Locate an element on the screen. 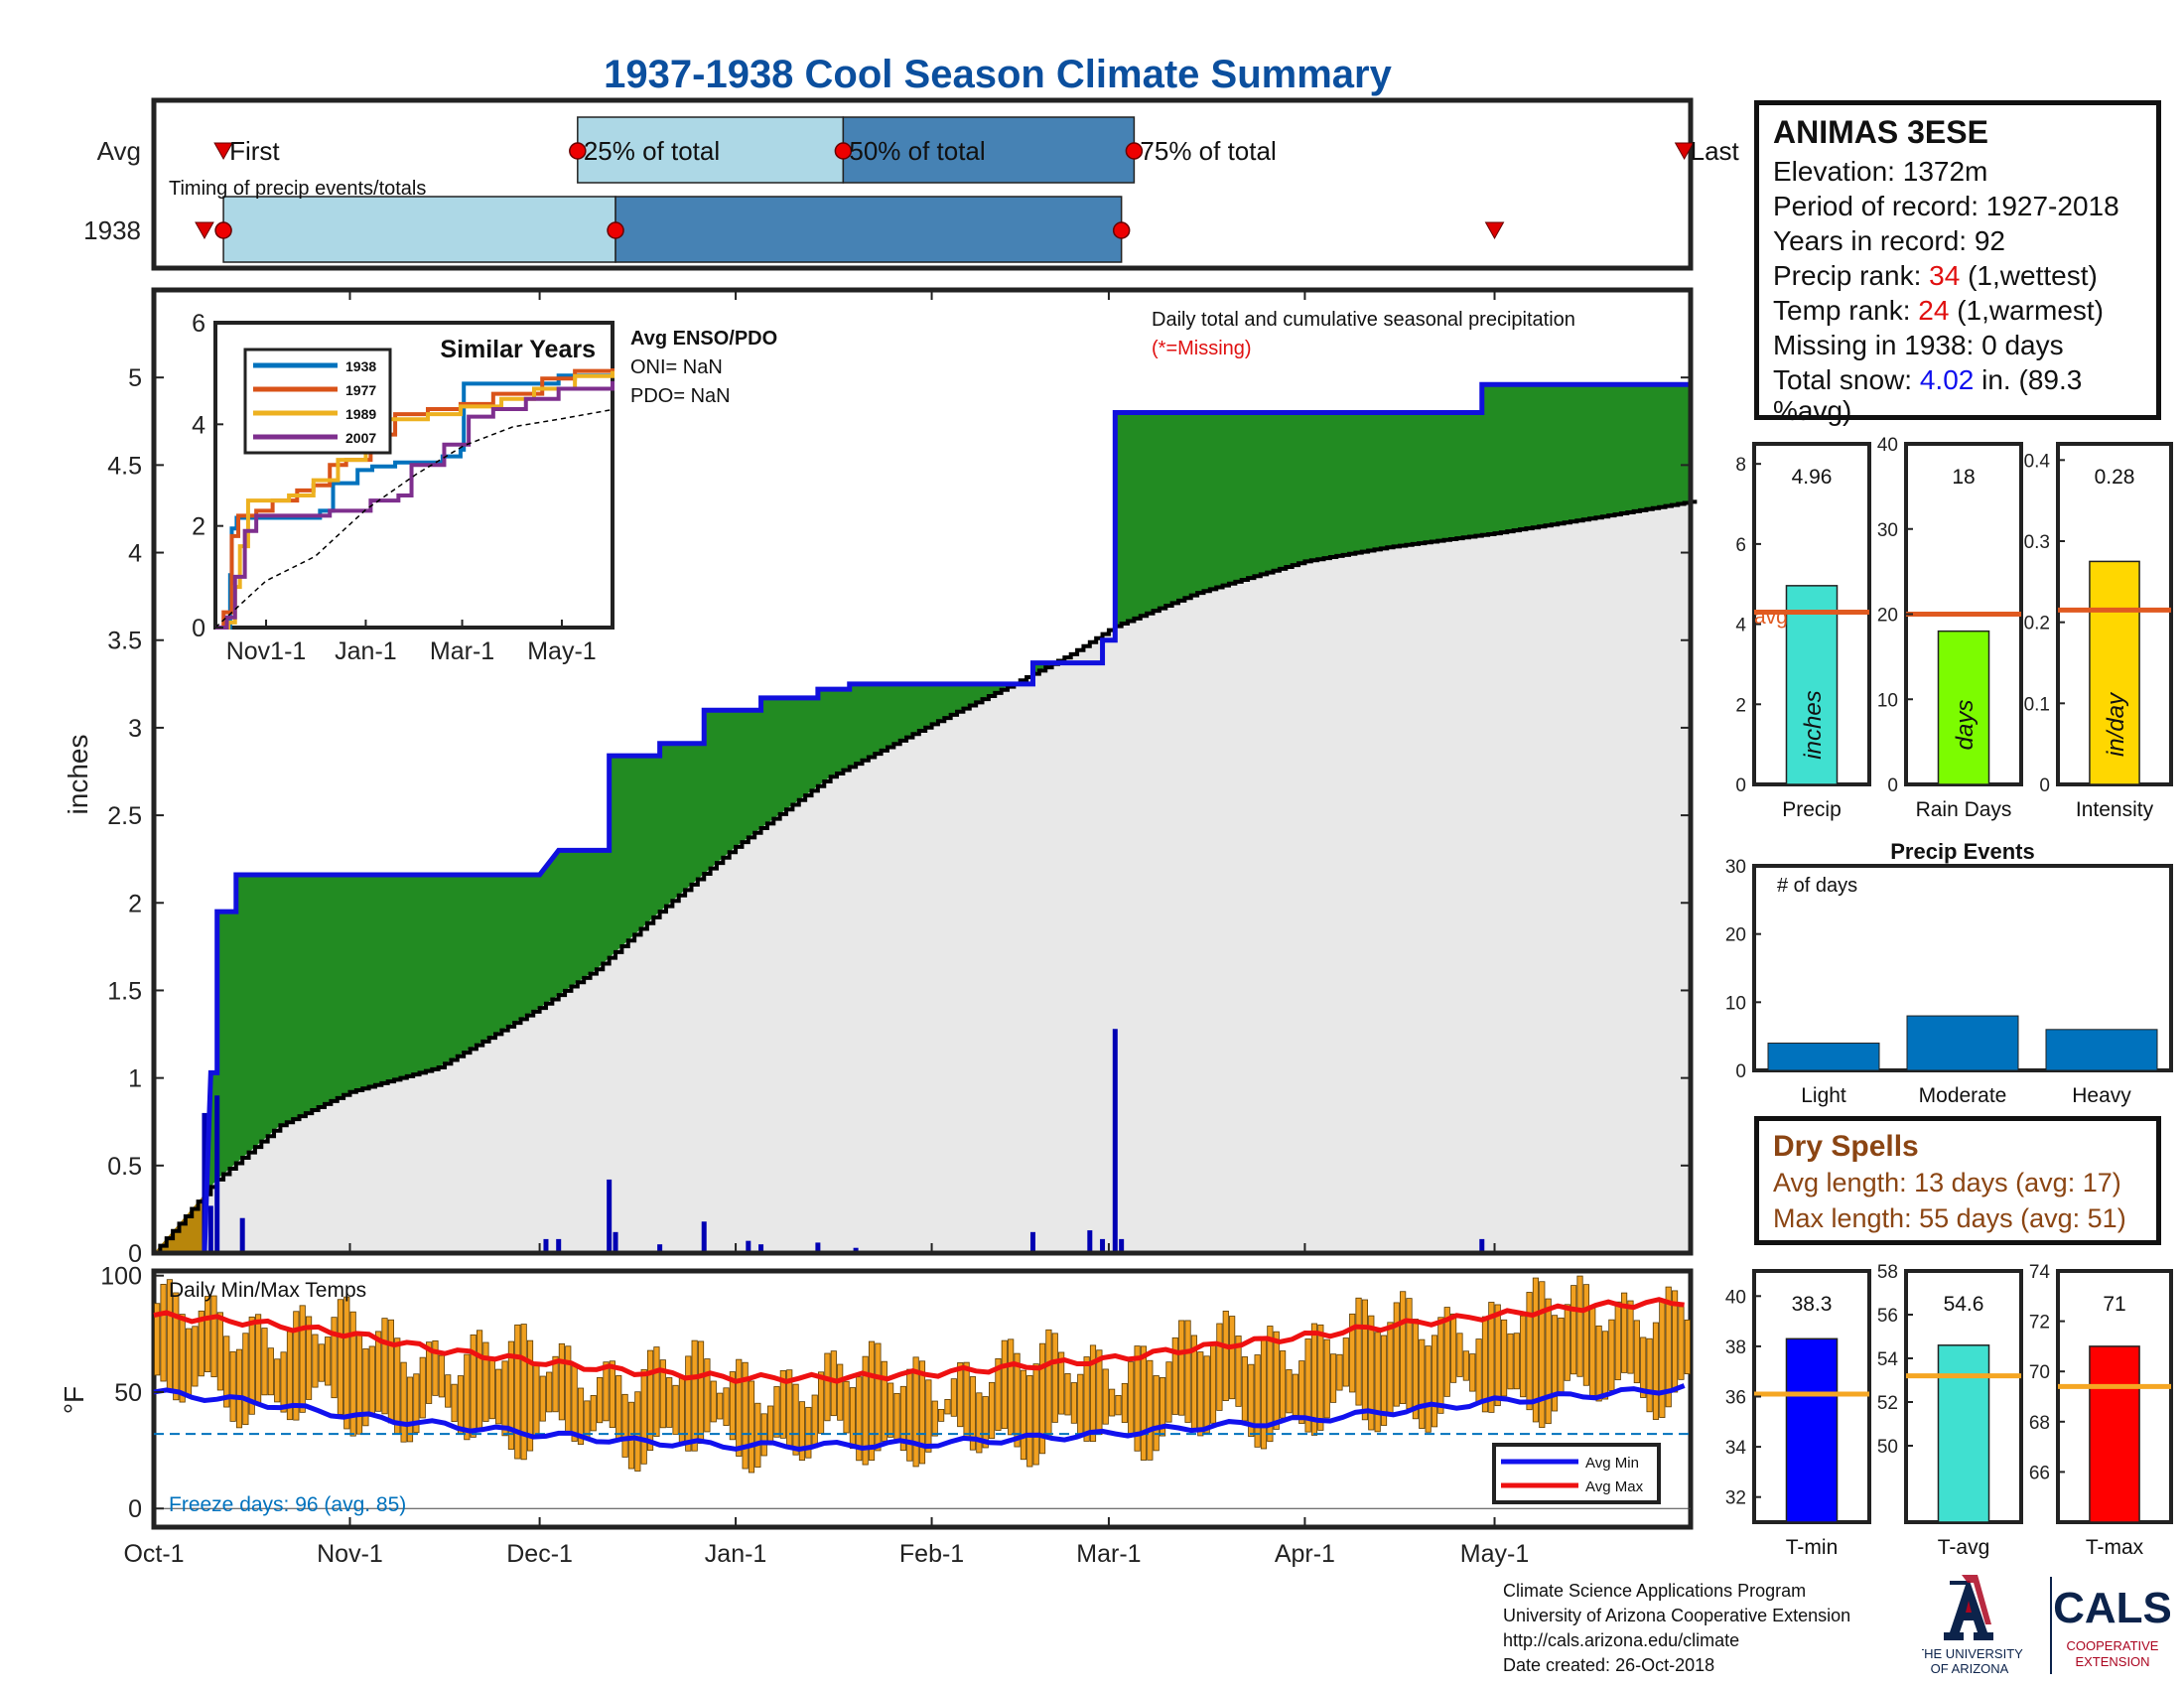  bar-category-label: T-avg is located at coordinates (1964, 1547).